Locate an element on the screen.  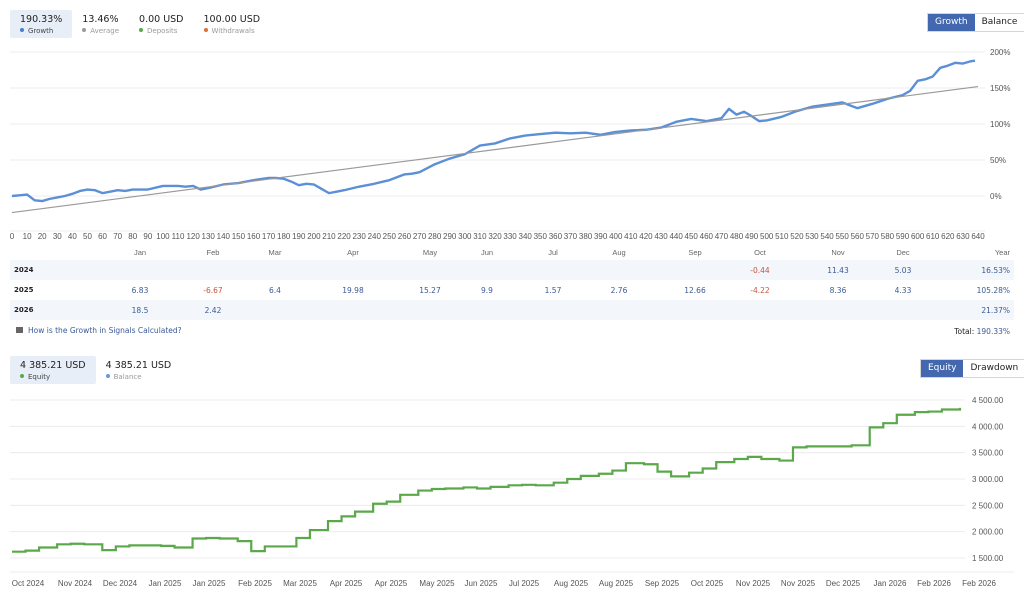
svg-text: 270 is located at coordinates (420, 236).